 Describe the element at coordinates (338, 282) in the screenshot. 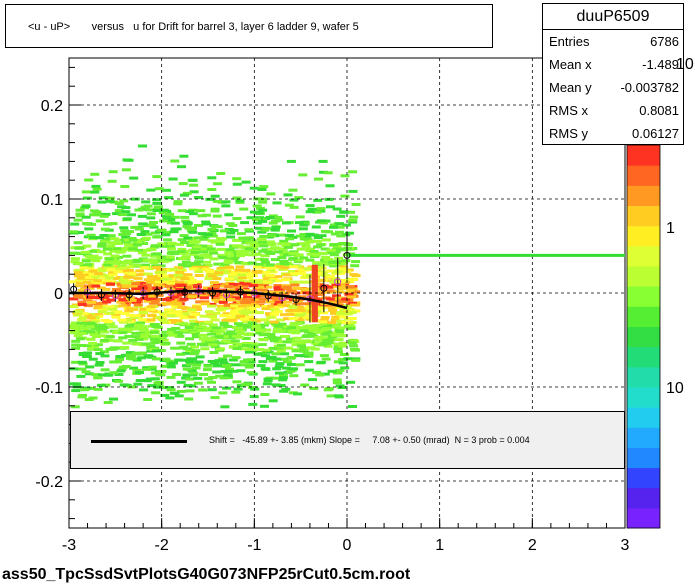

I see `profile-point` at that location.